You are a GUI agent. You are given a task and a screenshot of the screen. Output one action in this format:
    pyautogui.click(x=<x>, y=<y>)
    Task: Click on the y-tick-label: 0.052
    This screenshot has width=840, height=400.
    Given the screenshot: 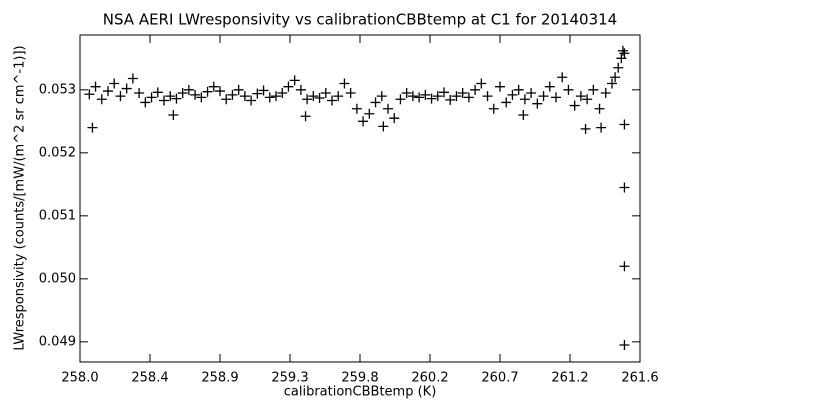 What is the action you would take?
    pyautogui.click(x=57, y=152)
    